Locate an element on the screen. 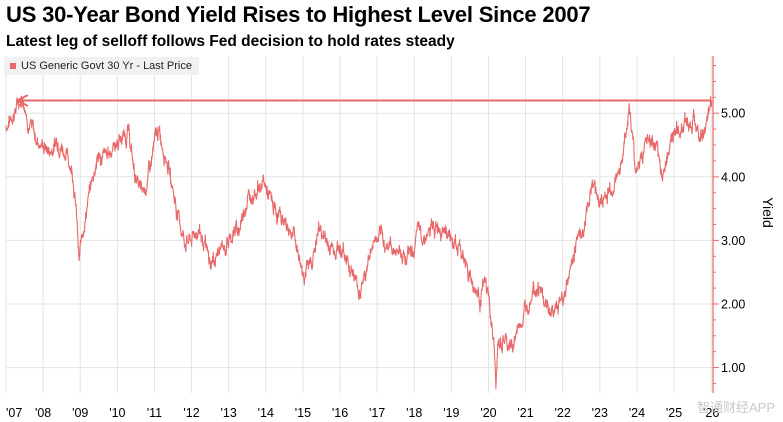 Image resolution: width=783 pixels, height=422 pixels. x-tick-label: '14 is located at coordinates (266, 413).